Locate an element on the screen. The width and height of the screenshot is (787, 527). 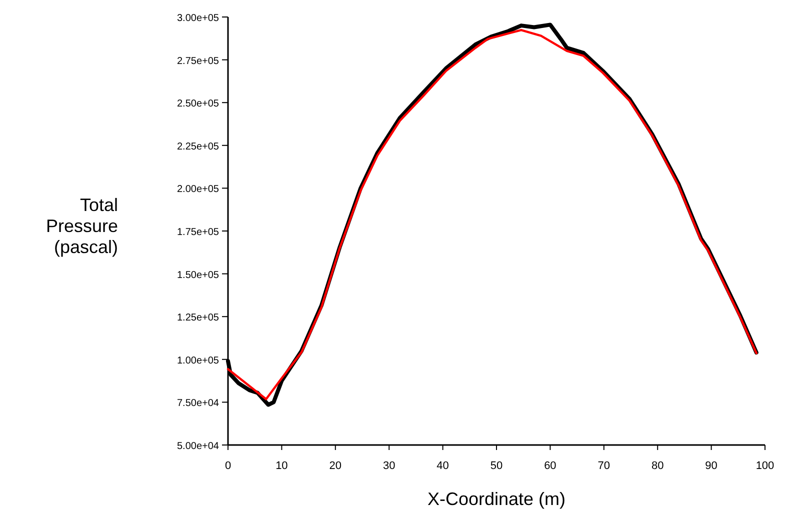
x-tick-label: 90 is located at coordinates (711, 466).